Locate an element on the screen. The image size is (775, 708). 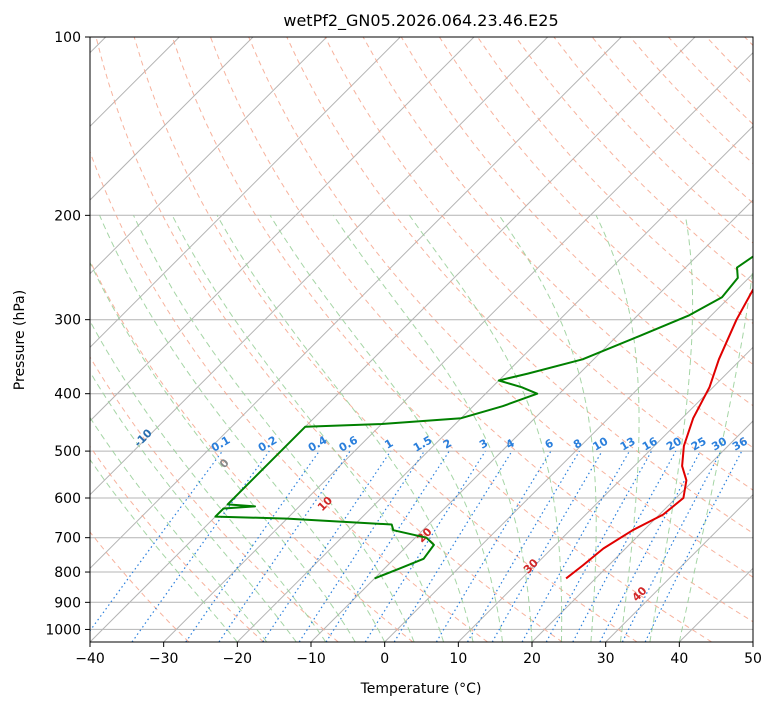
x-tick-label: 20 is located at coordinates (532, 659).